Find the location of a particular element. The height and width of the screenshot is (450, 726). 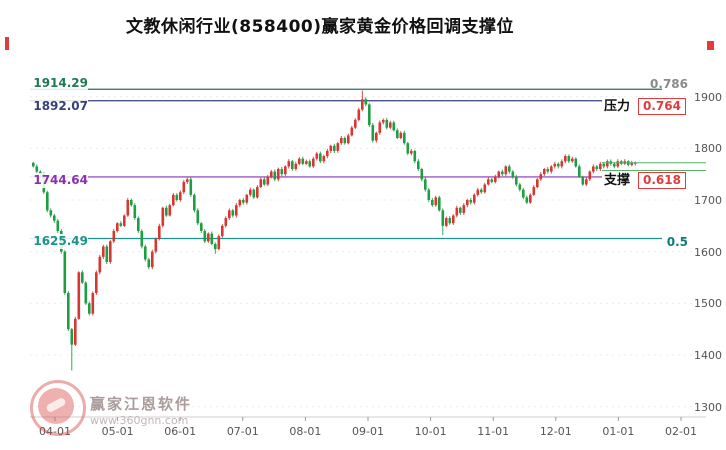

brand-logo-icon is located at coordinates (58, 408).